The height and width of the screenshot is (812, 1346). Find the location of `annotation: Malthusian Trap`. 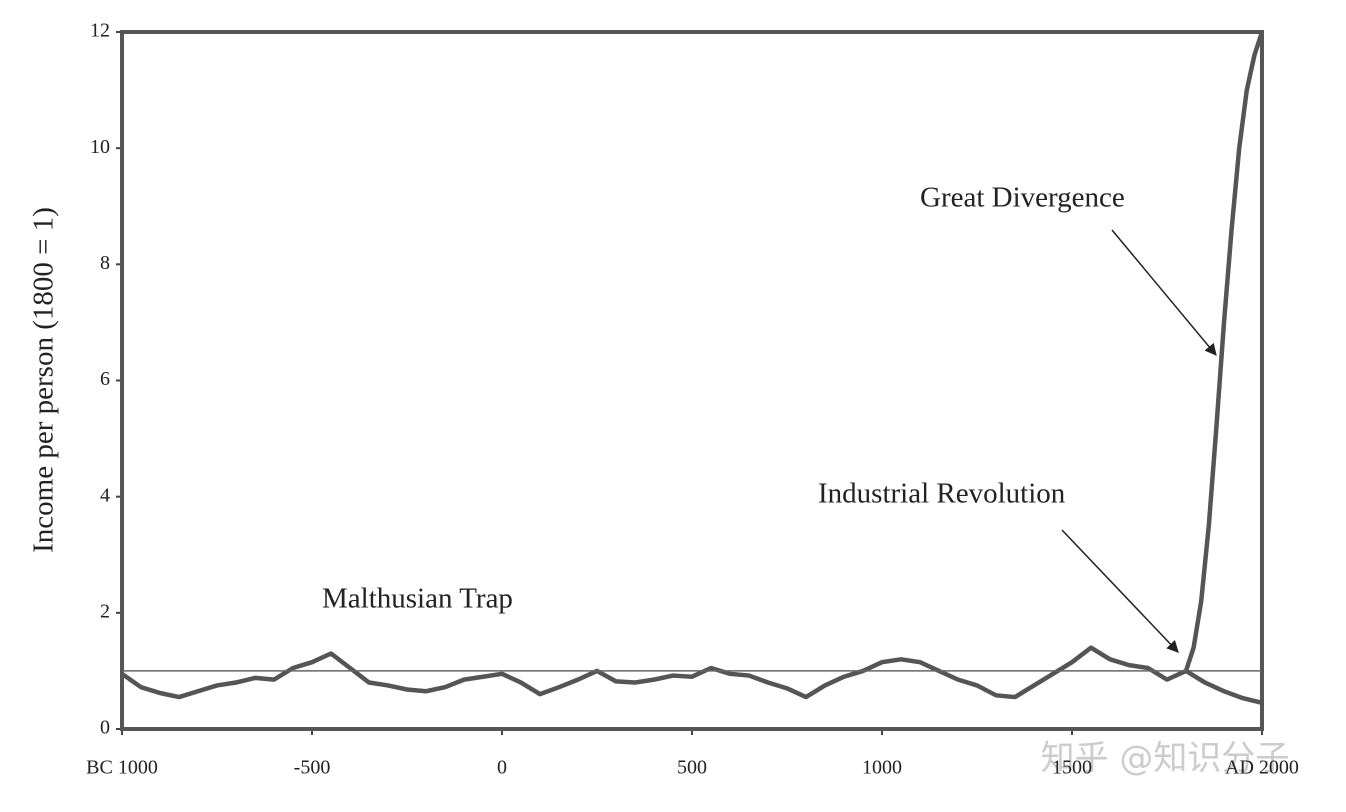

annotation: Malthusian Trap is located at coordinates (417, 599).